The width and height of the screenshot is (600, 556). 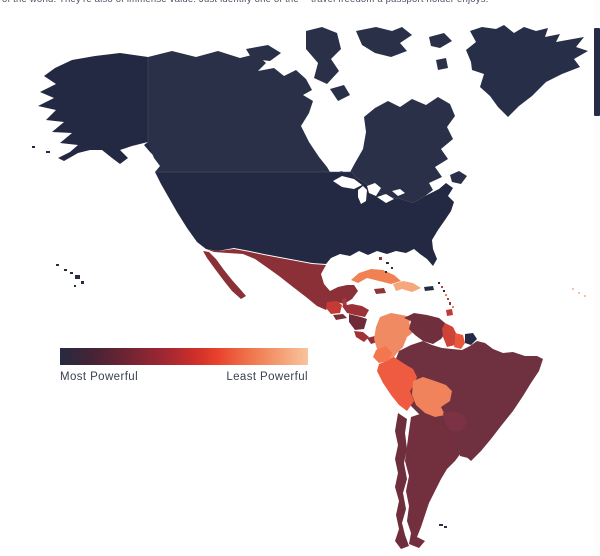 What do you see at coordinates (596, 278) in the screenshot?
I see `scrollbar-track` at bounding box center [596, 278].